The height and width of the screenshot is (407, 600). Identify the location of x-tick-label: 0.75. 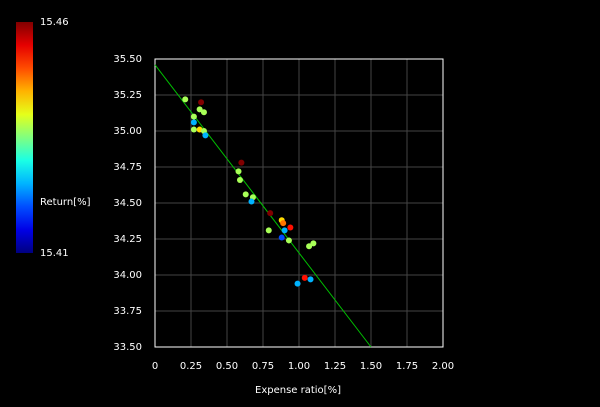
(263, 366).